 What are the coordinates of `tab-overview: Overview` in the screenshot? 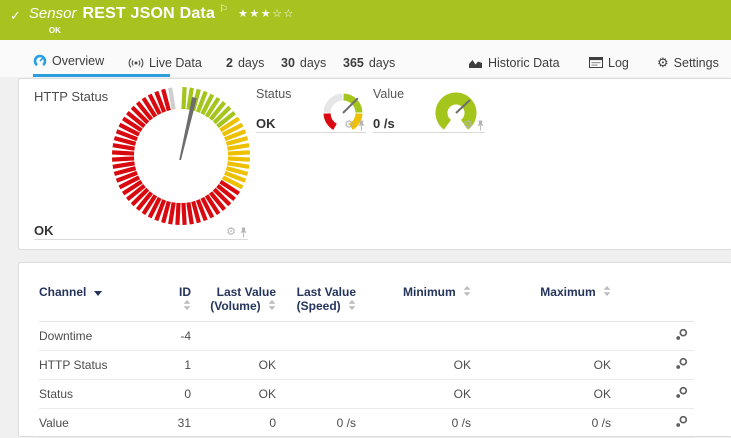 It's located at (101, 62).